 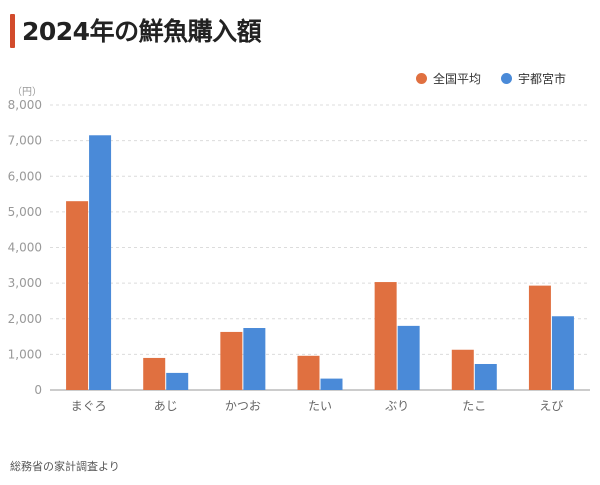 I want to click on y-tick-label: 1,000, so click(x=25, y=354).